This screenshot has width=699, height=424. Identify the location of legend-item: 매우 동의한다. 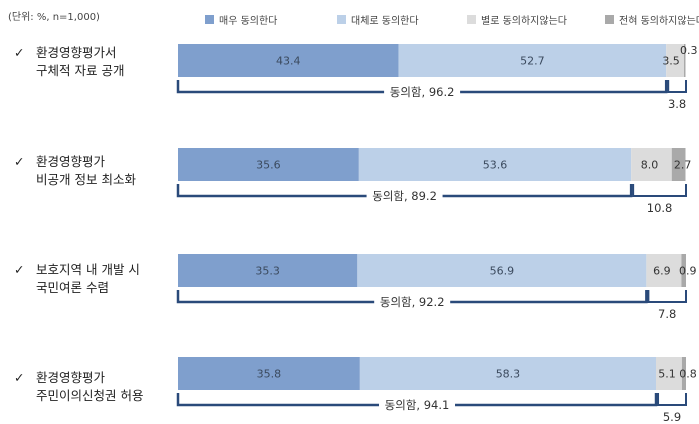
(241, 19).